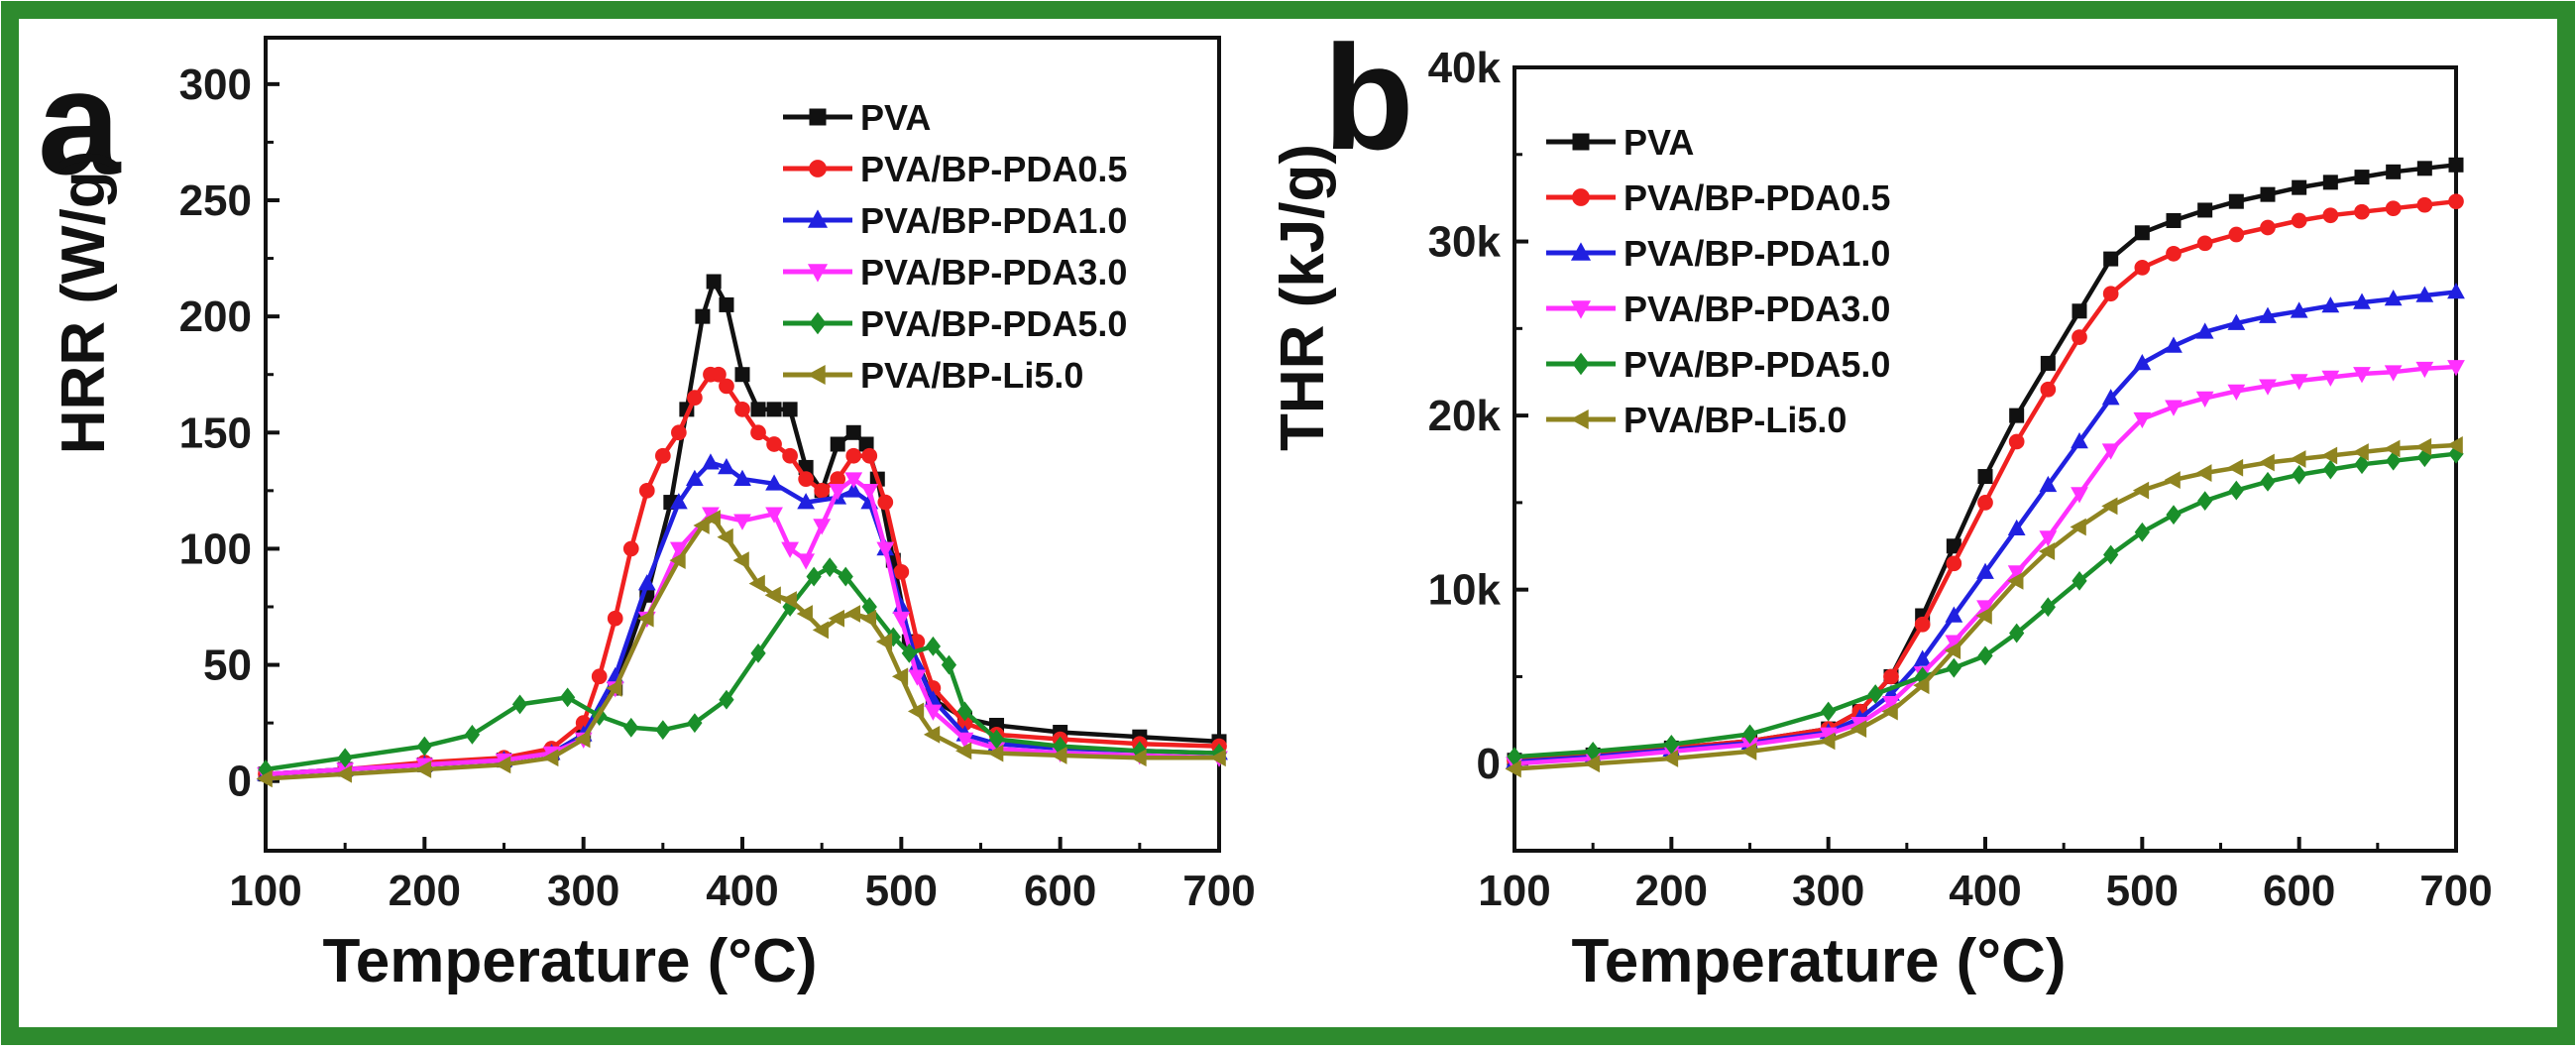 The height and width of the screenshot is (1051, 2576). Describe the element at coordinates (2142, 891) in the screenshot. I see `panel-b-x-tick-label: 500` at that location.